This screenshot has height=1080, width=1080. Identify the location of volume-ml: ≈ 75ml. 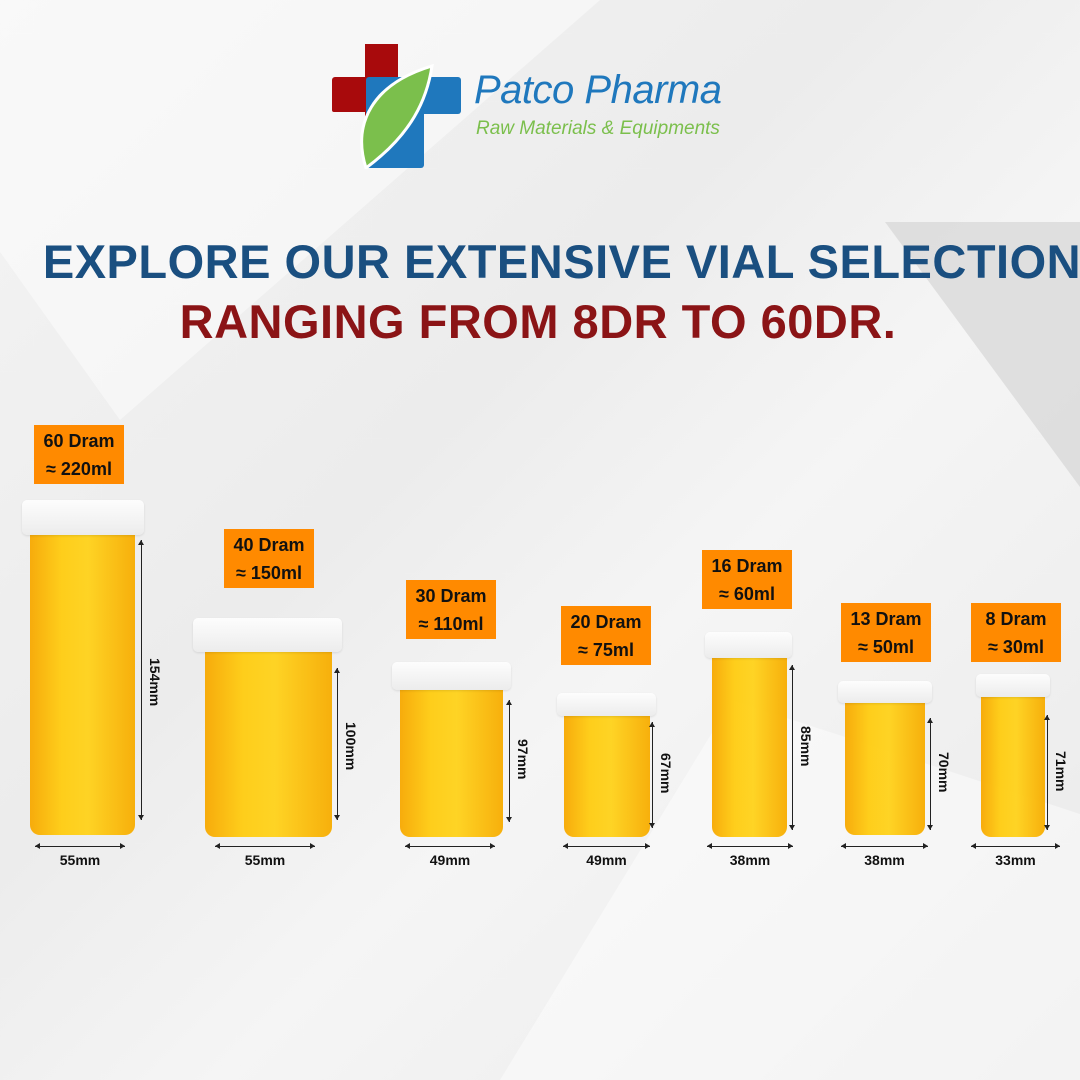
(606, 650).